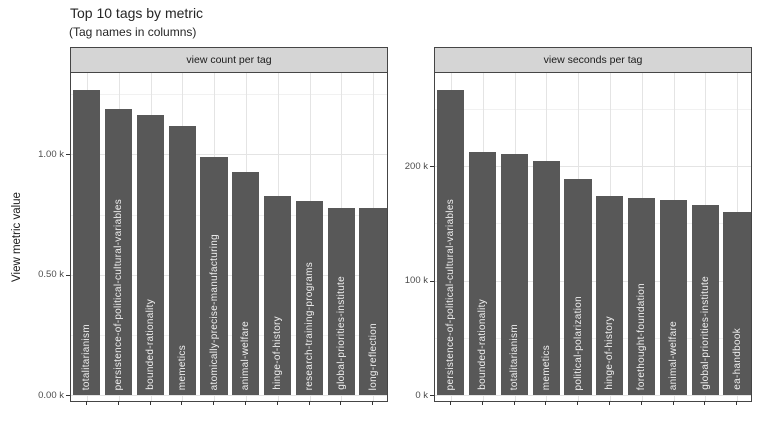  I want to click on bar: atomically-precise-manufacturing, so click(214, 276).